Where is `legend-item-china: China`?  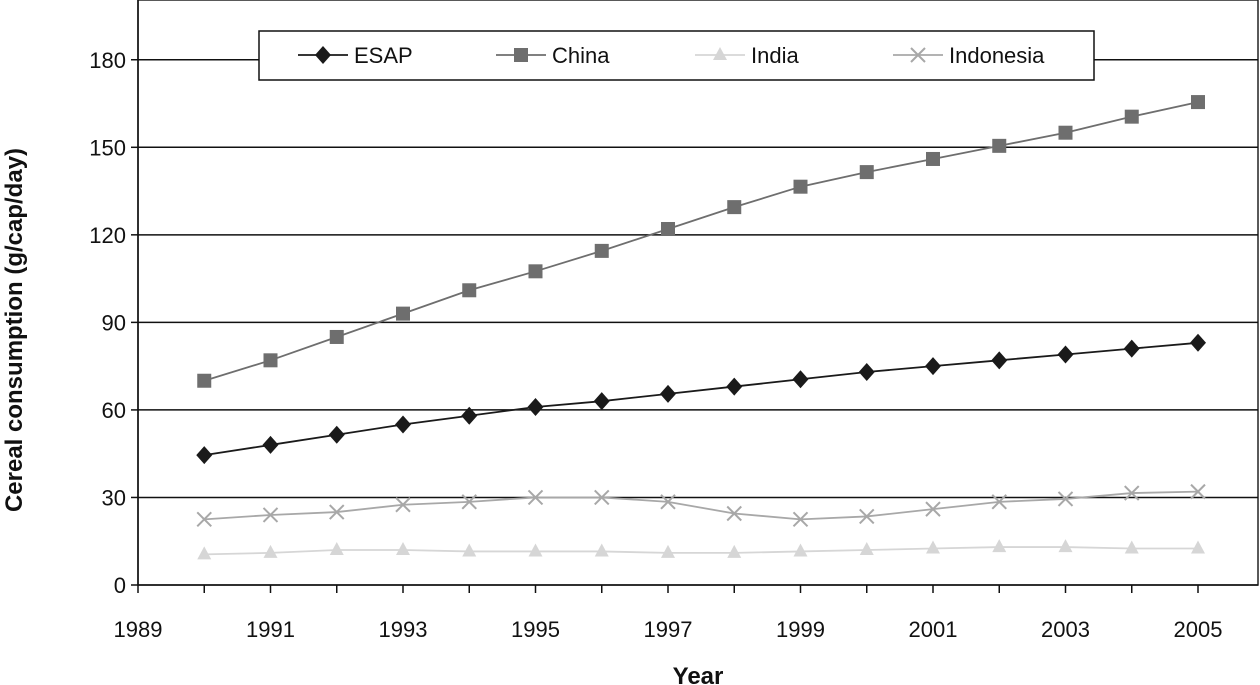 legend-item-china: China is located at coordinates (553, 55).